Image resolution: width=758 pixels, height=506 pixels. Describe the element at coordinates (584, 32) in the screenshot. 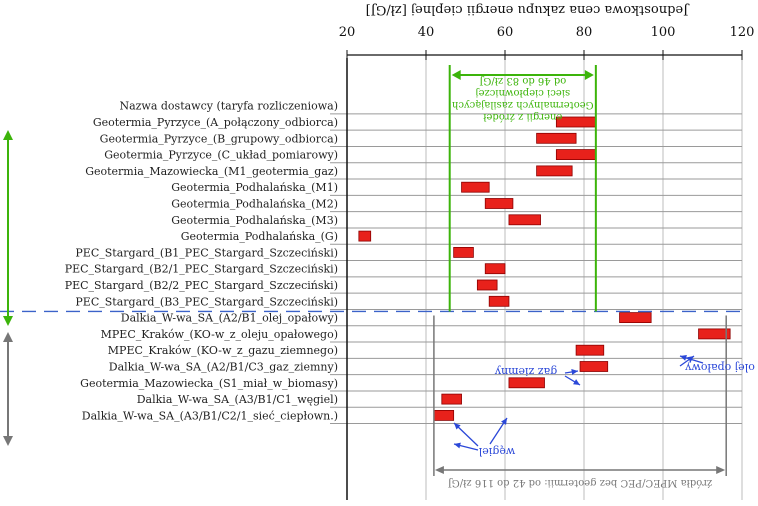

I see `x-tick-label: 80` at that location.